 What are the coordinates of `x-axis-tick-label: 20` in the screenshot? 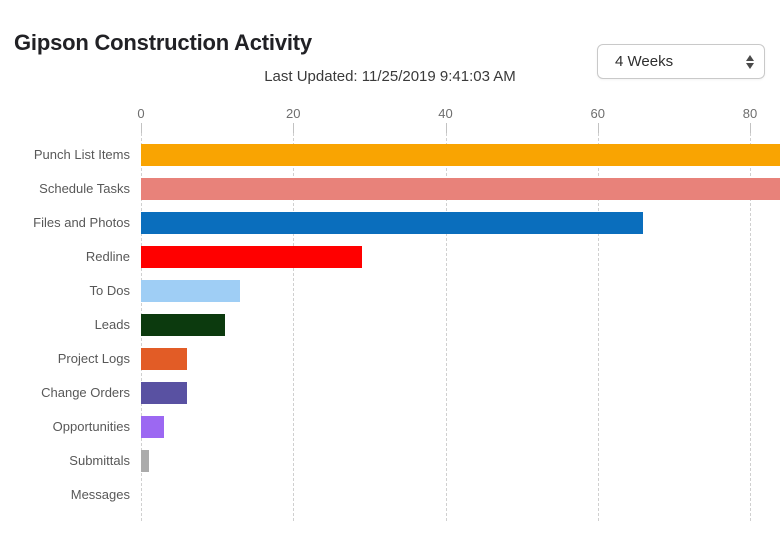 It's located at (293, 113).